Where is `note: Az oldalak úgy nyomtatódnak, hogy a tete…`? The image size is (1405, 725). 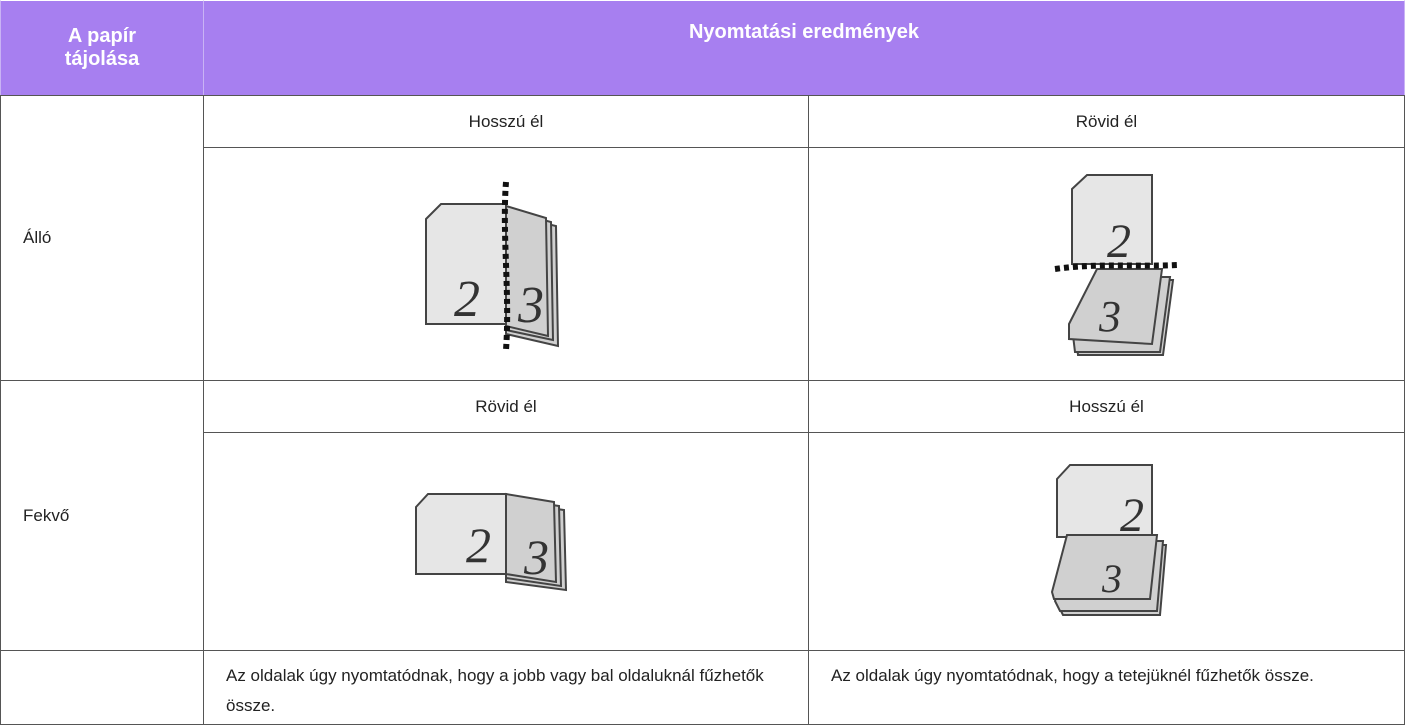
note: Az oldalak úgy nyomtatódnak, hogy a tete… is located at coordinates (1106, 687).